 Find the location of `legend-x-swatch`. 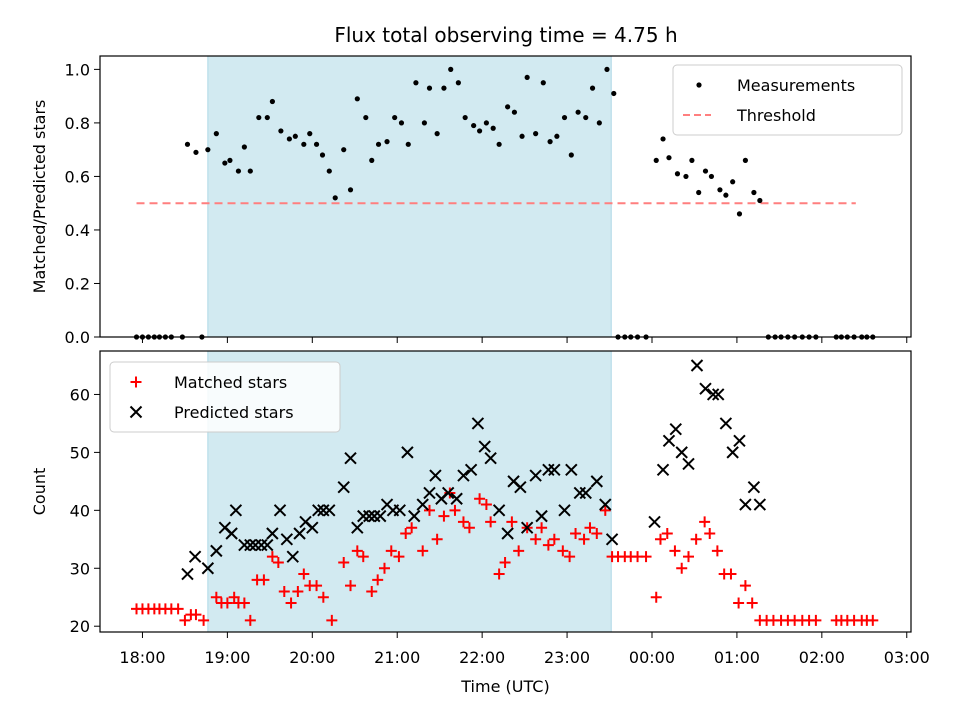

legend-x-swatch is located at coordinates (136, 412).